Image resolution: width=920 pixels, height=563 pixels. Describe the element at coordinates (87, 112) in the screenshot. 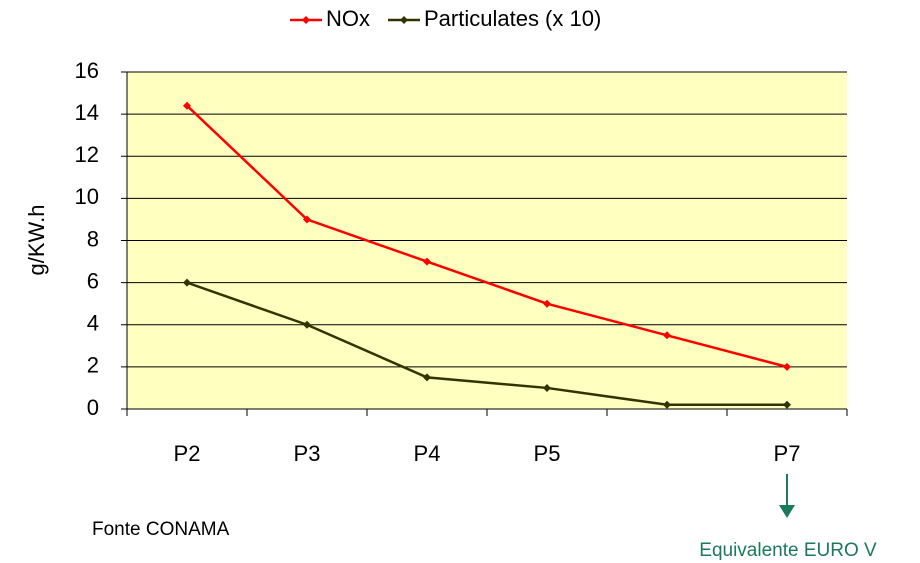

I see `y-tick-label: 14` at that location.